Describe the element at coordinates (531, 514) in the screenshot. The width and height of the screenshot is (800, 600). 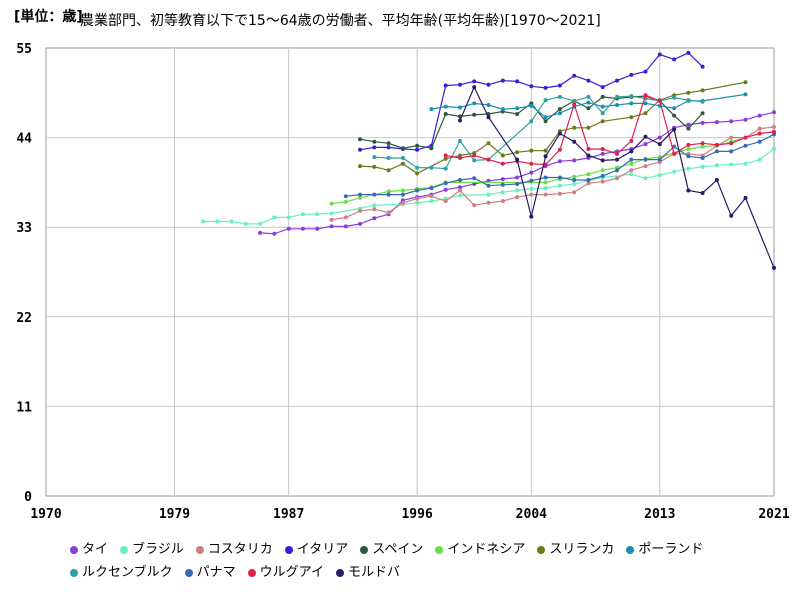
I see `x-tick-label: 2004` at that location.